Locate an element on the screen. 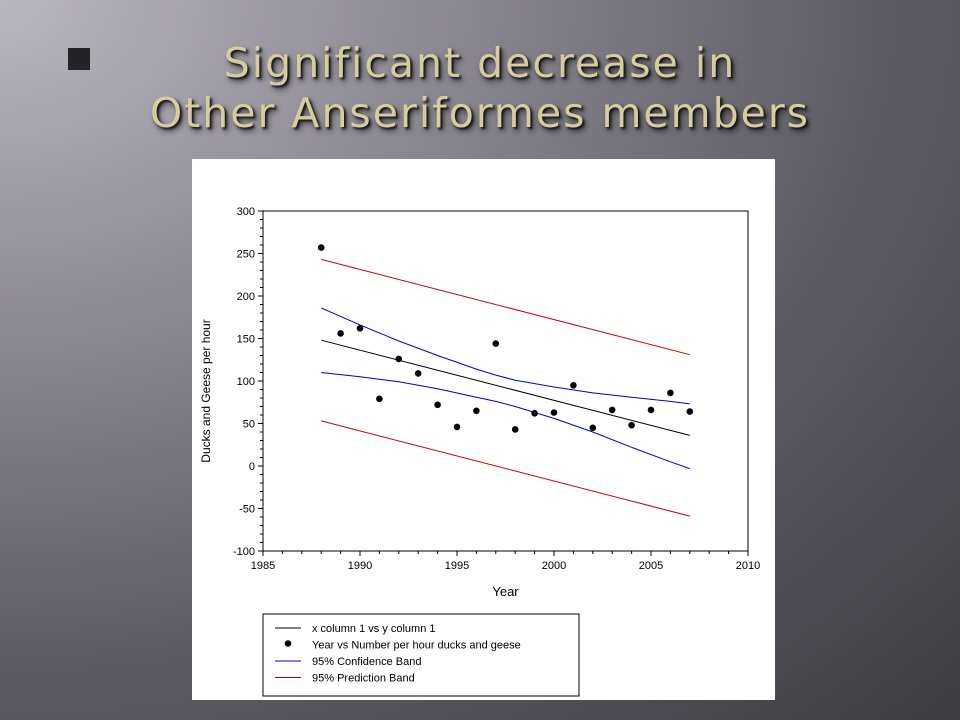 The height and width of the screenshot is (720, 960). y-tick-label: 150 is located at coordinates (246, 340).